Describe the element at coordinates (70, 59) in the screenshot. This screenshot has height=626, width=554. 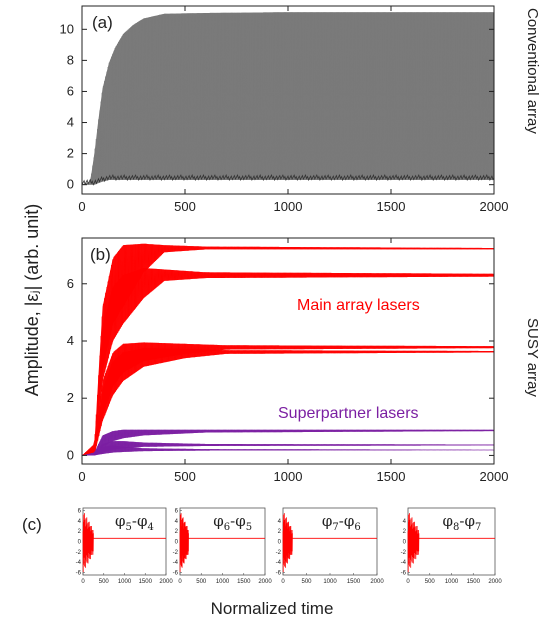
I see `panel-a-ytick-label: 8` at that location.